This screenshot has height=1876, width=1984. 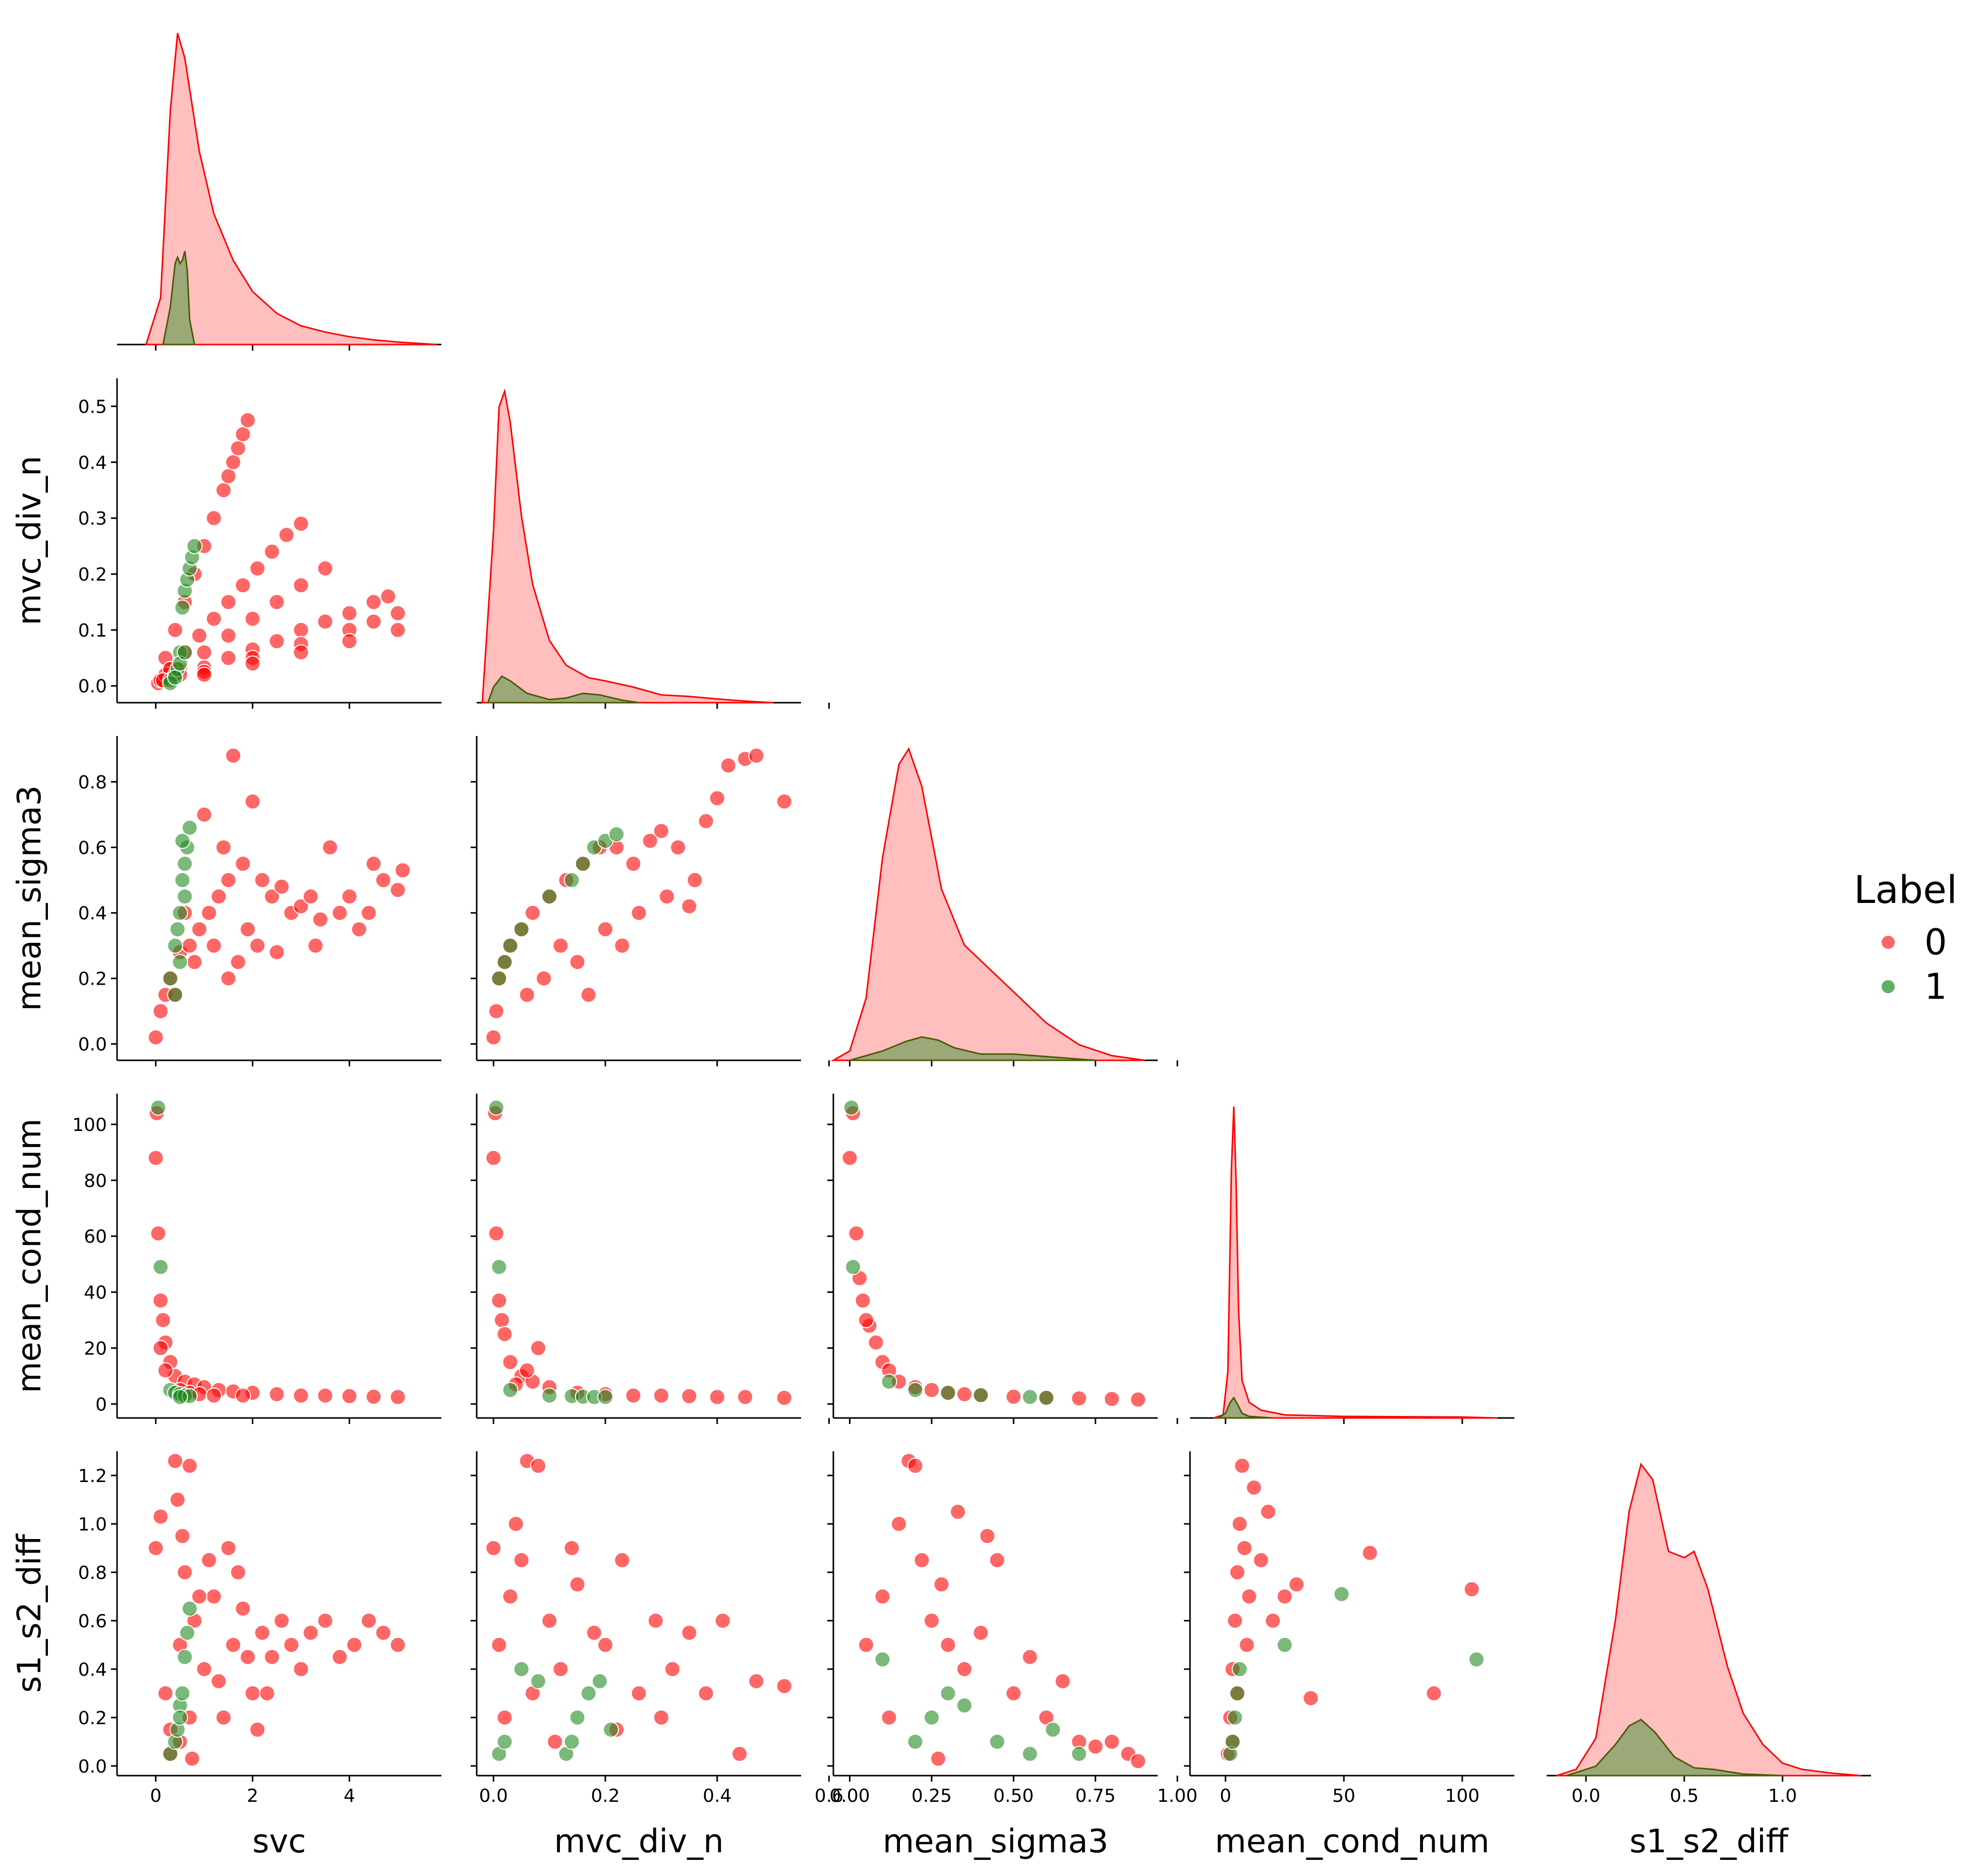 What do you see at coordinates (1225, 1796) in the screenshot?
I see `x-tick-label: 0` at bounding box center [1225, 1796].